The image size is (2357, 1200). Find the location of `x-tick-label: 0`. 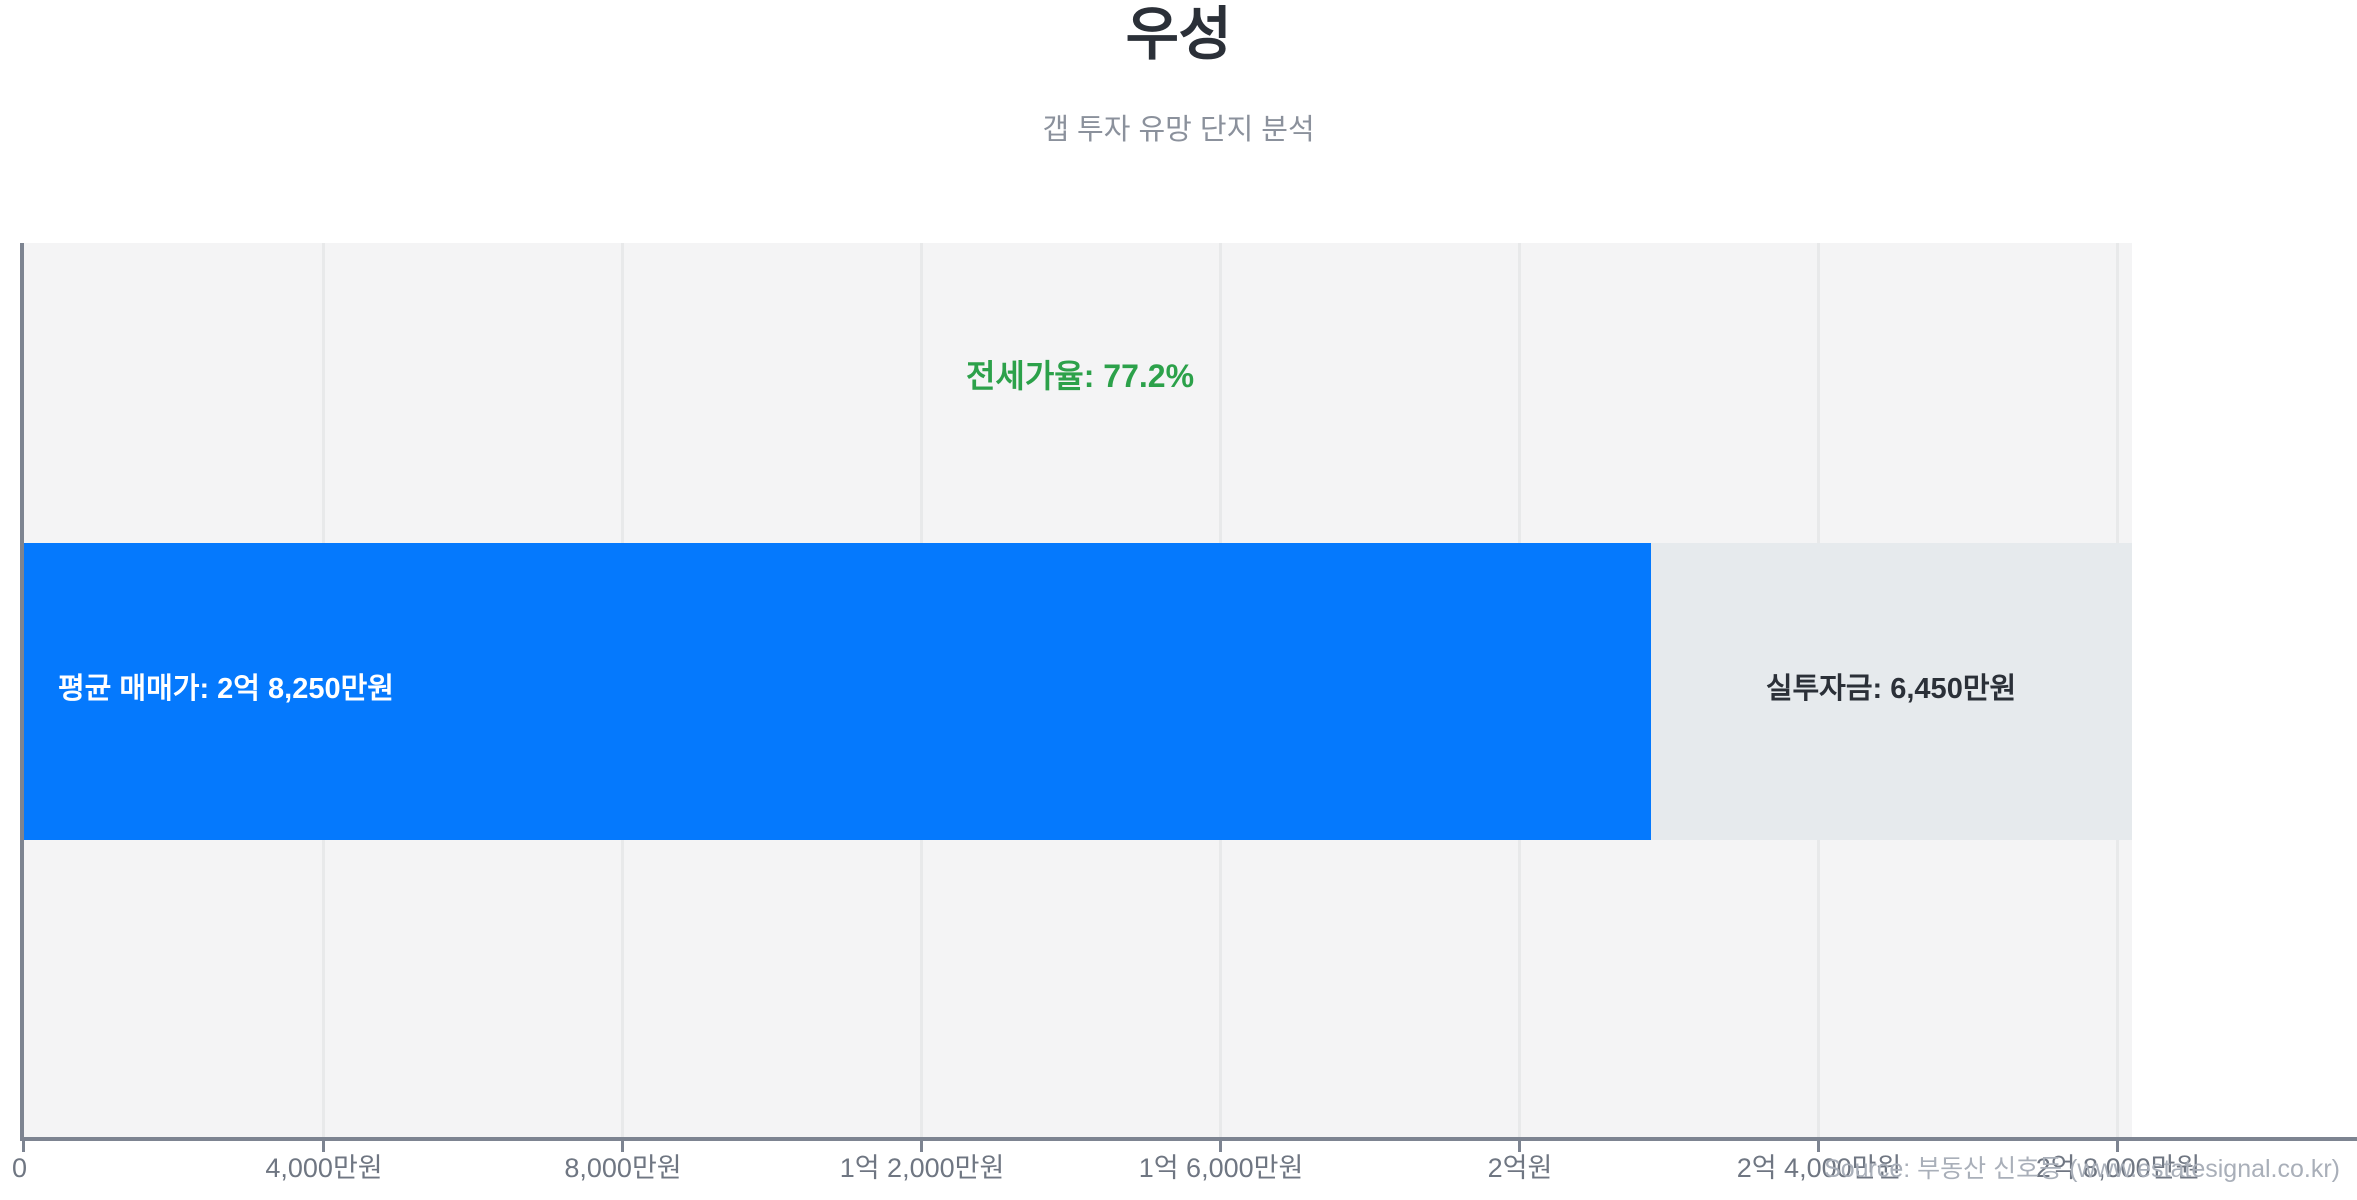

x-tick-label: 0 is located at coordinates (20, 1168).